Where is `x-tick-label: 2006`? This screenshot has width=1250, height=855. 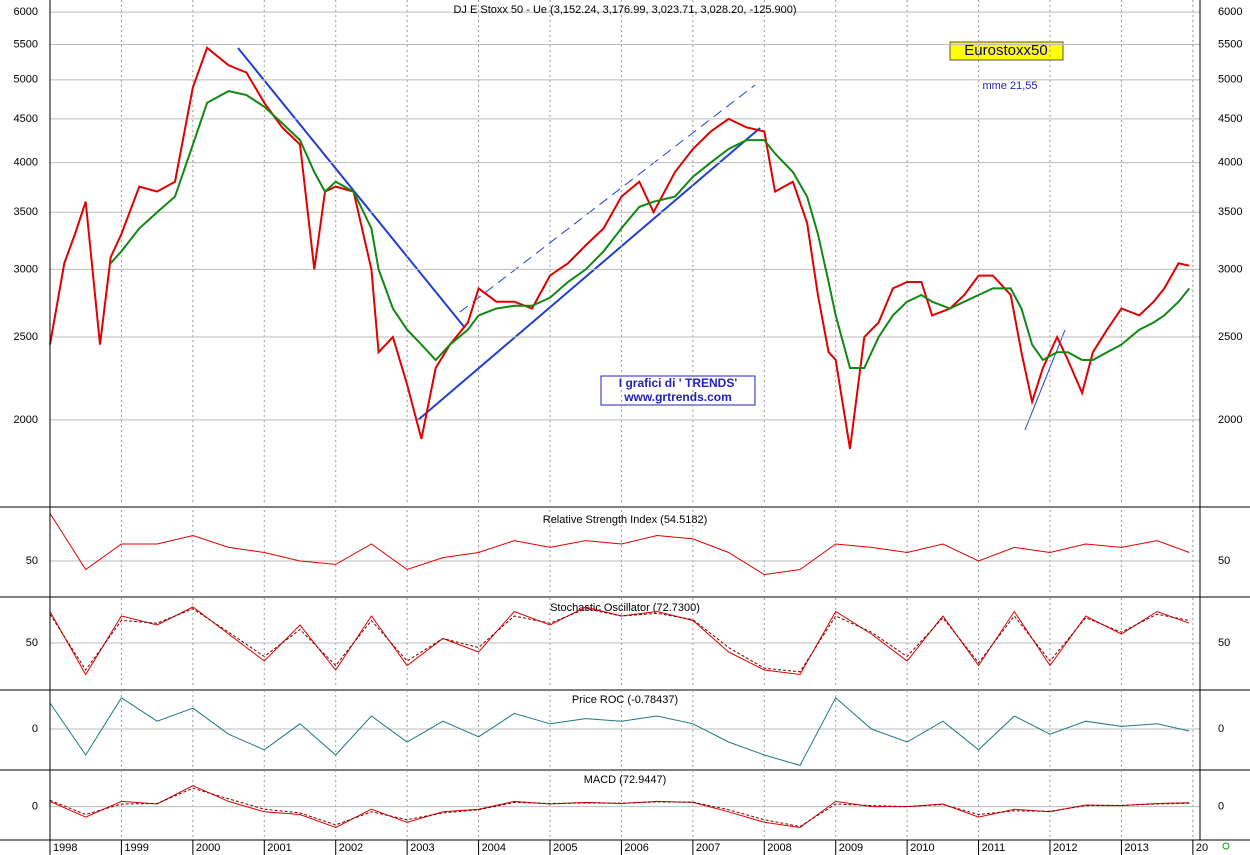
x-tick-label: 2006 is located at coordinates (636, 848).